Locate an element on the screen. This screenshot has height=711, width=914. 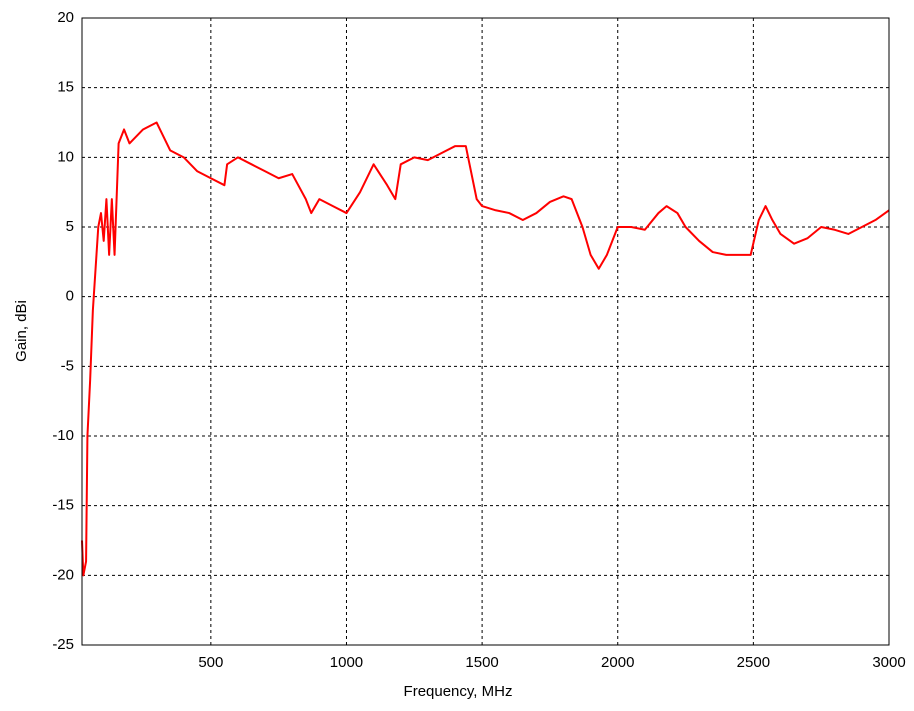
y-tick-label: -25 is located at coordinates (63, 644).